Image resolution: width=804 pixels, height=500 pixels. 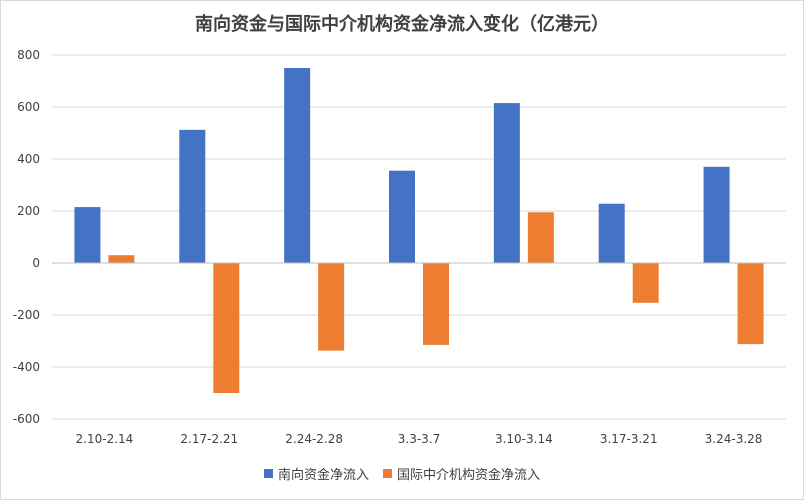 I want to click on y-tick-label: 400, so click(x=28, y=159).